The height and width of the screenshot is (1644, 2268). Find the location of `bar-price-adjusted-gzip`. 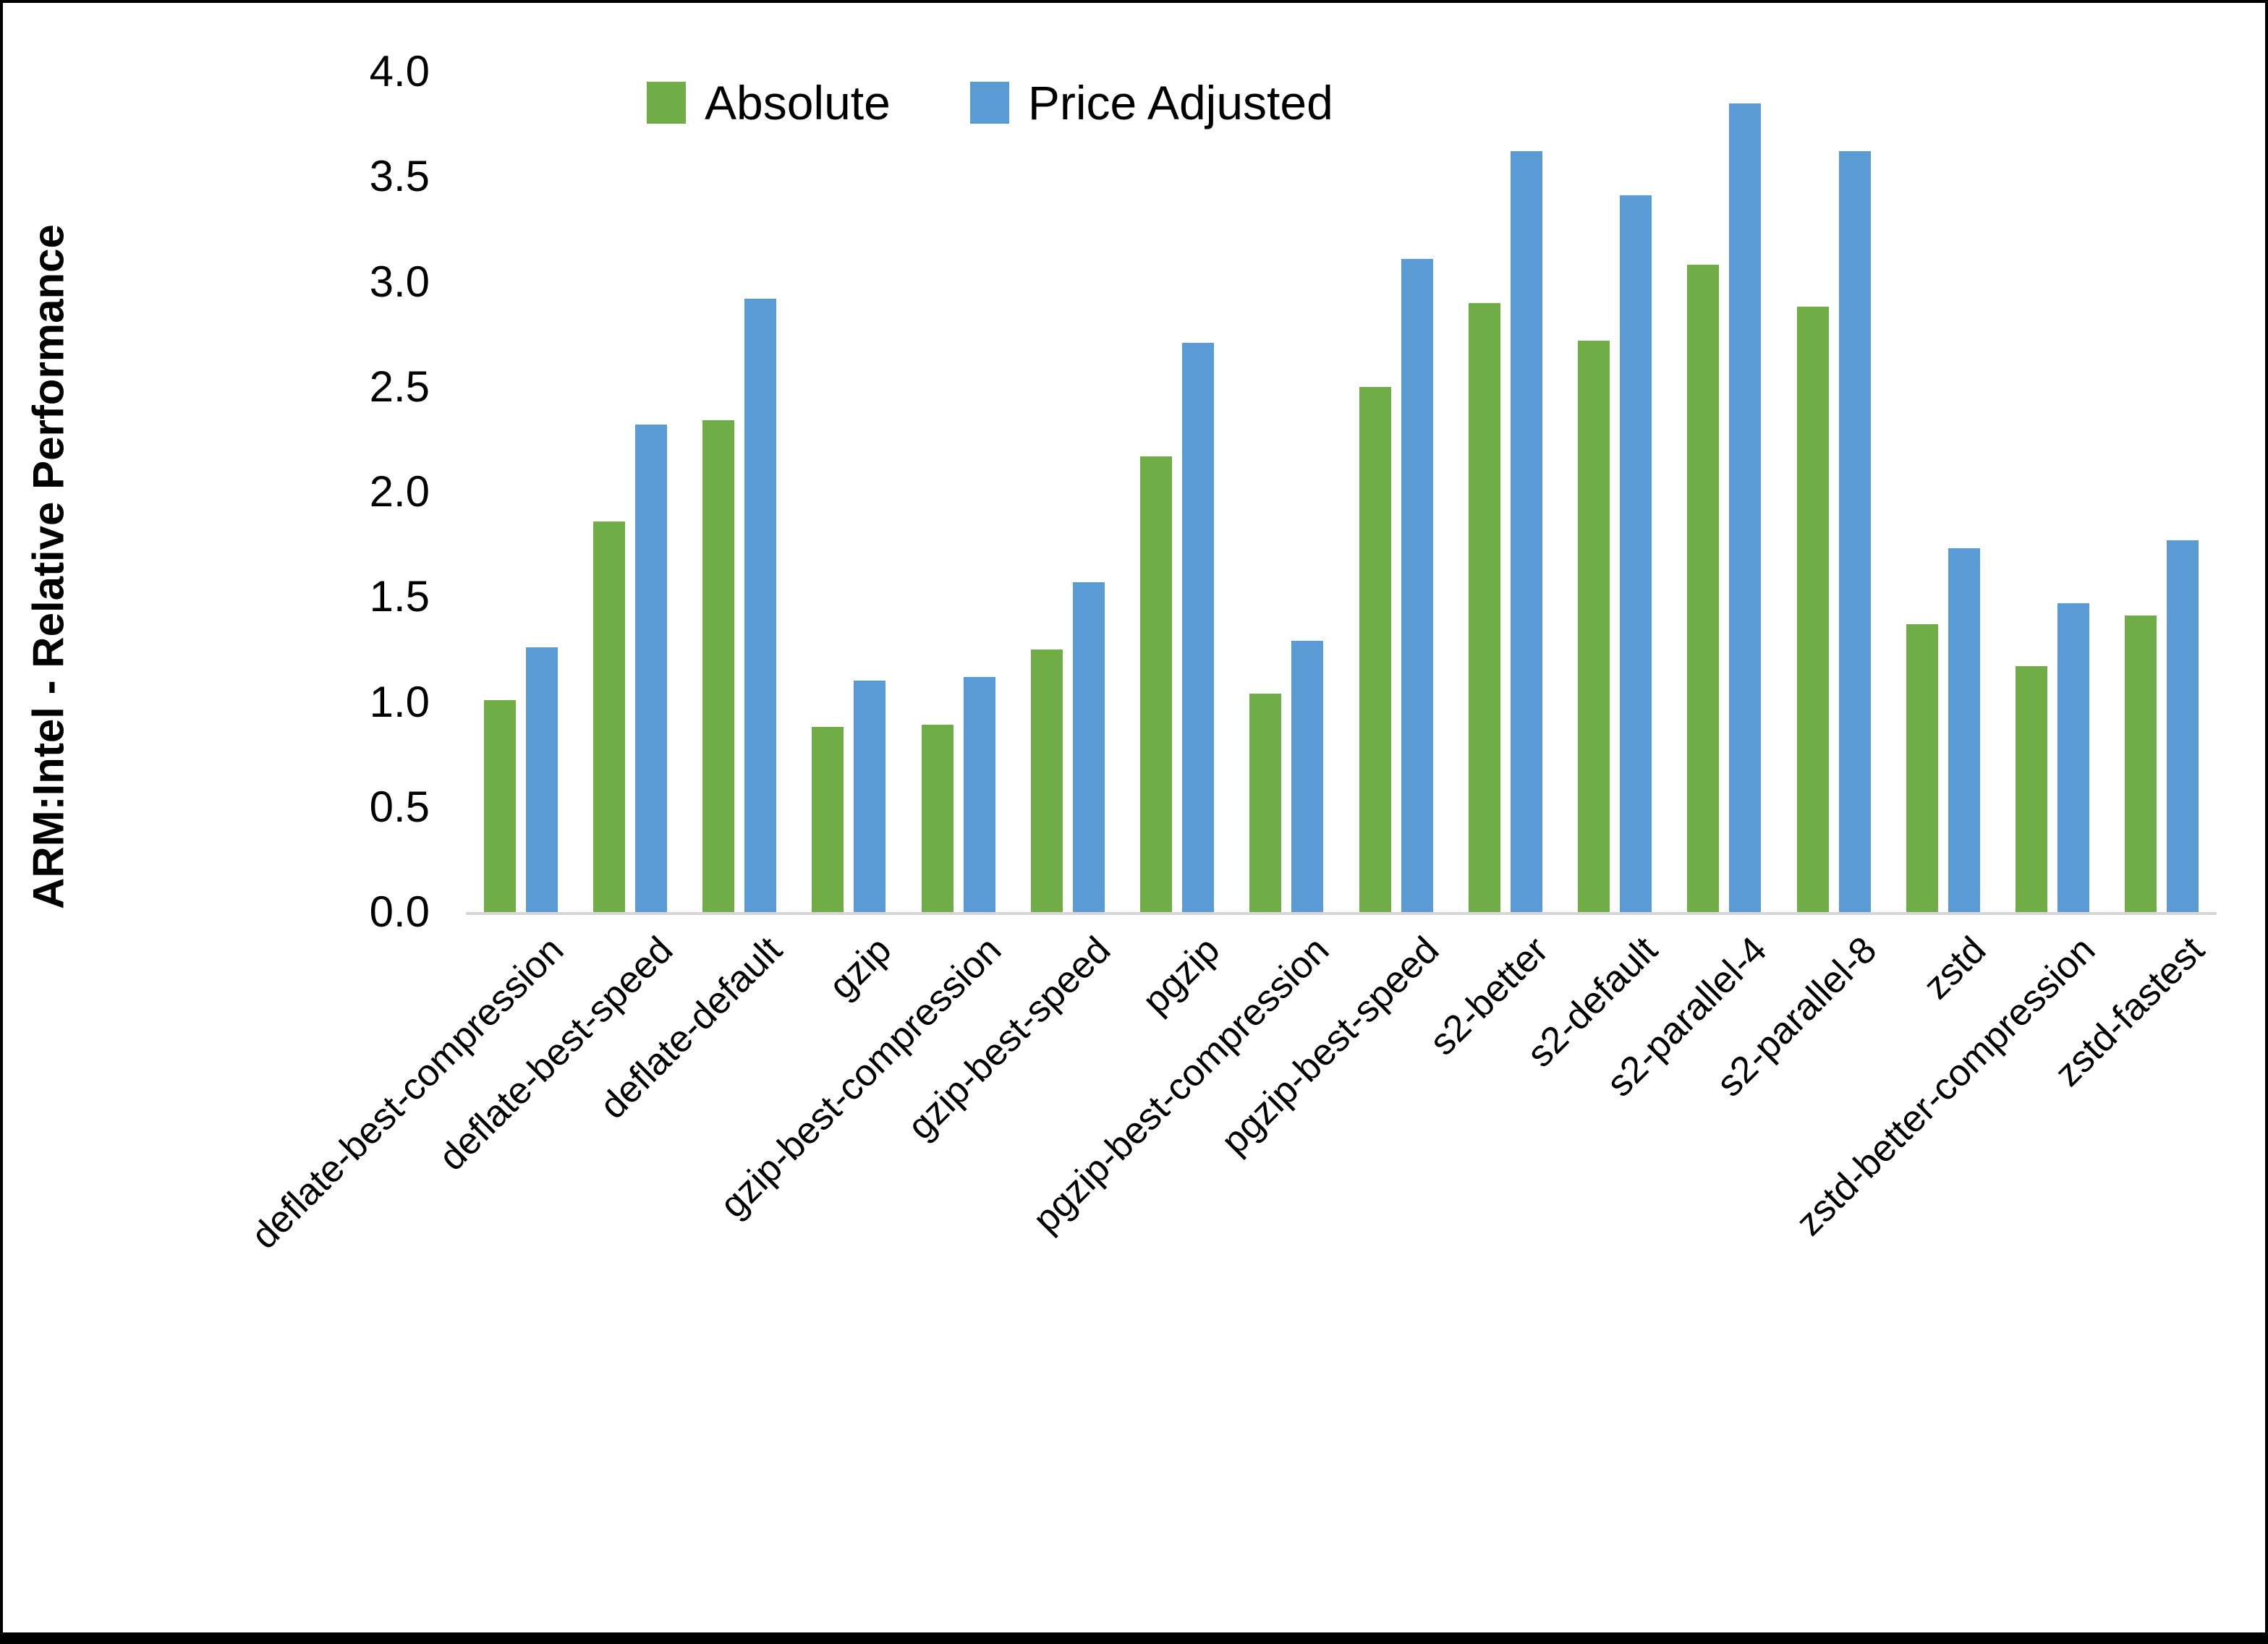

bar-price-adjusted-gzip is located at coordinates (870, 796).